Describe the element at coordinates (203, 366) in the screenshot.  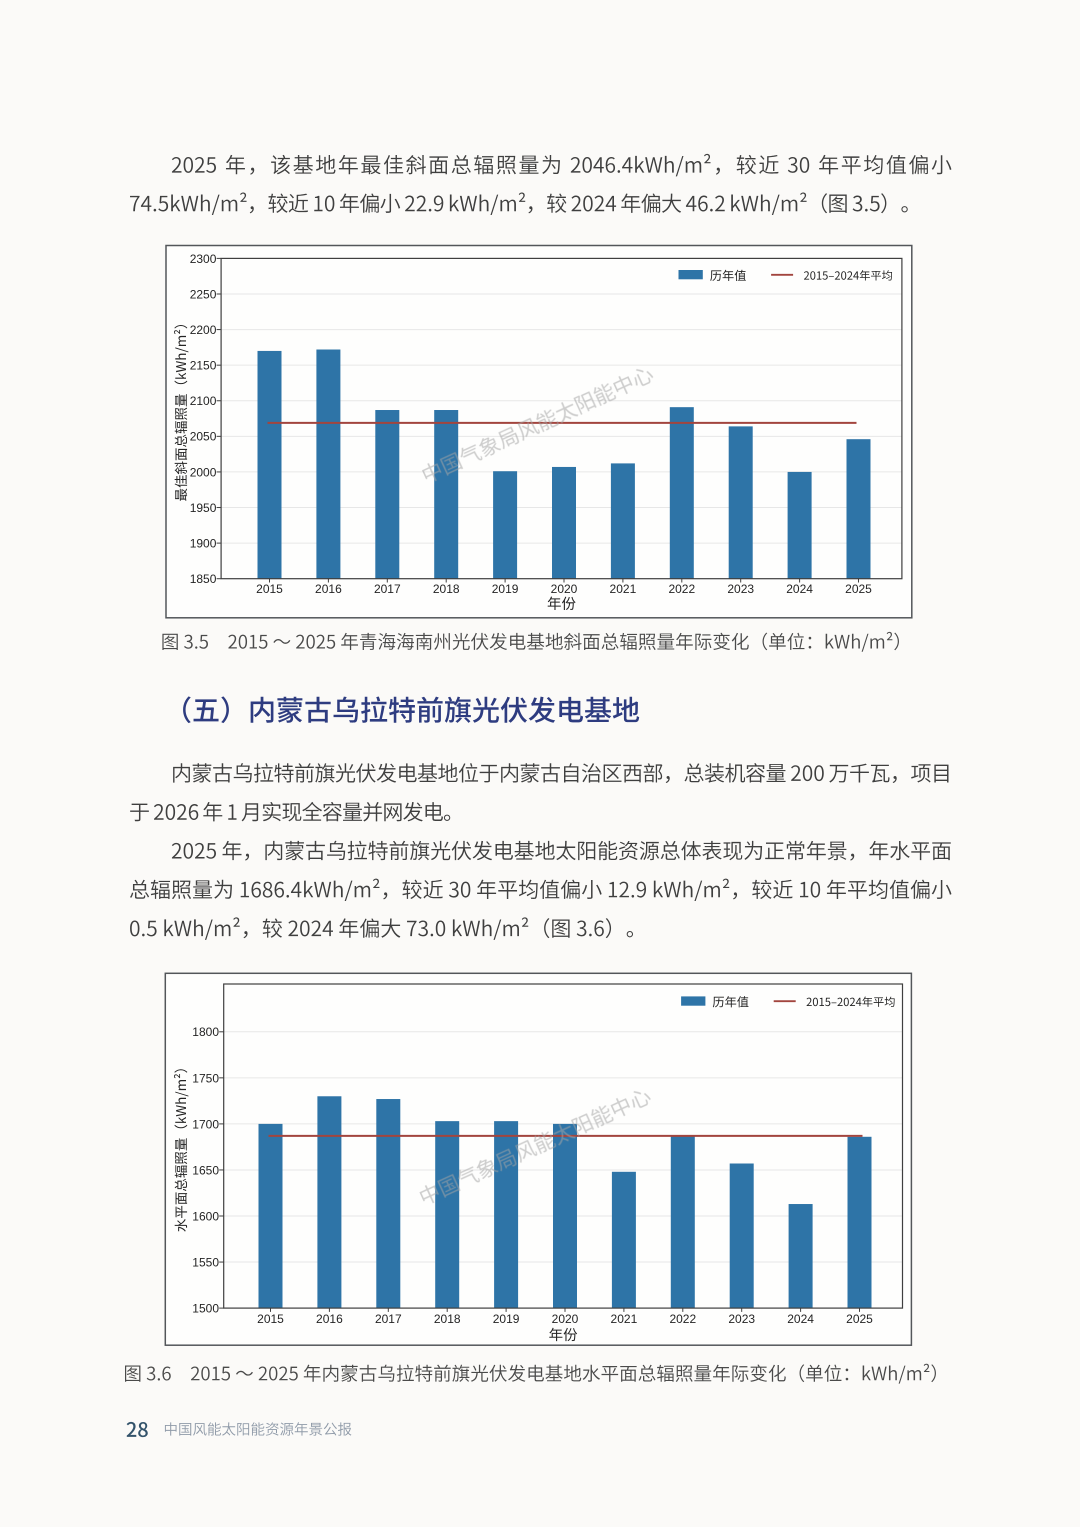
I see `svg-text: 2150` at that location.